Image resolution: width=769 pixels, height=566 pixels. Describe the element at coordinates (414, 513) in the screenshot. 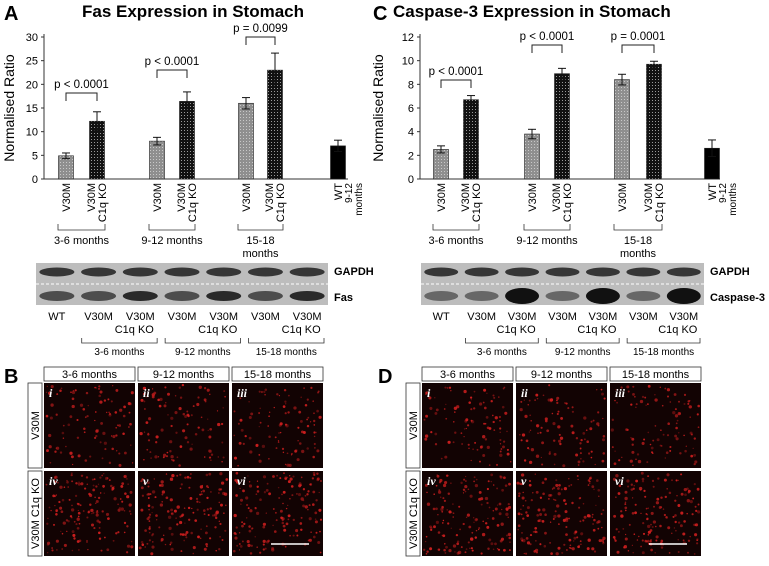

I see `row-header-label: V30M C1q KO` at that location.